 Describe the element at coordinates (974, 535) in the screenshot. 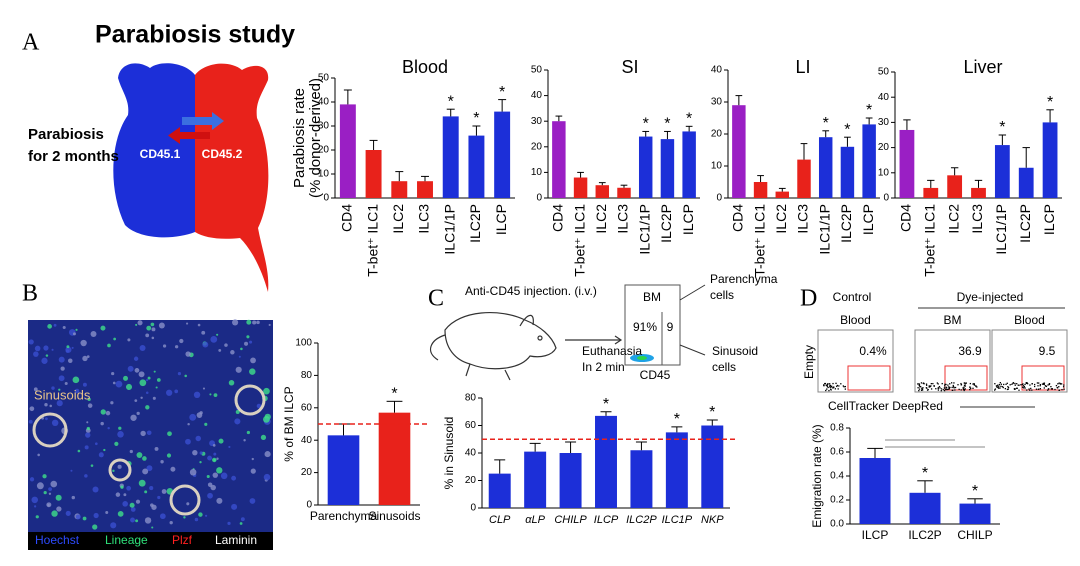

I see `x-tick-label: CHILP` at that location.